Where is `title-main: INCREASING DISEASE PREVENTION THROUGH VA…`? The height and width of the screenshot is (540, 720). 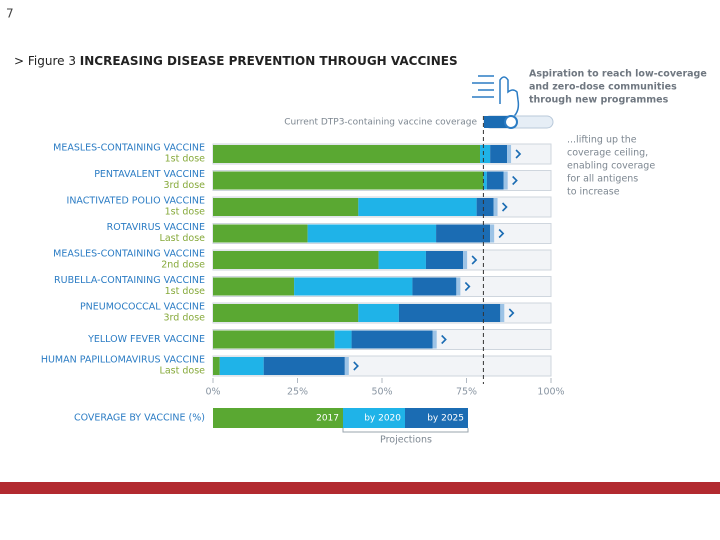
title-main: INCREASING DISEASE PREVENTION THROUGH VA… is located at coordinates (269, 61).